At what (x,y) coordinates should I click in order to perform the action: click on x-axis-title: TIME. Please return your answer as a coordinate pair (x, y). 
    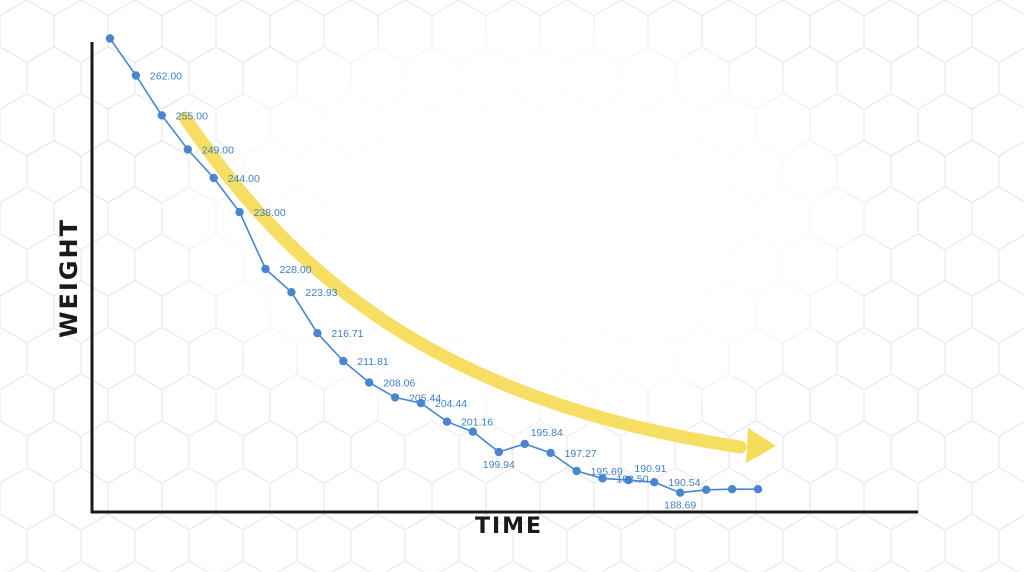
    Looking at the image, I should click on (509, 526).